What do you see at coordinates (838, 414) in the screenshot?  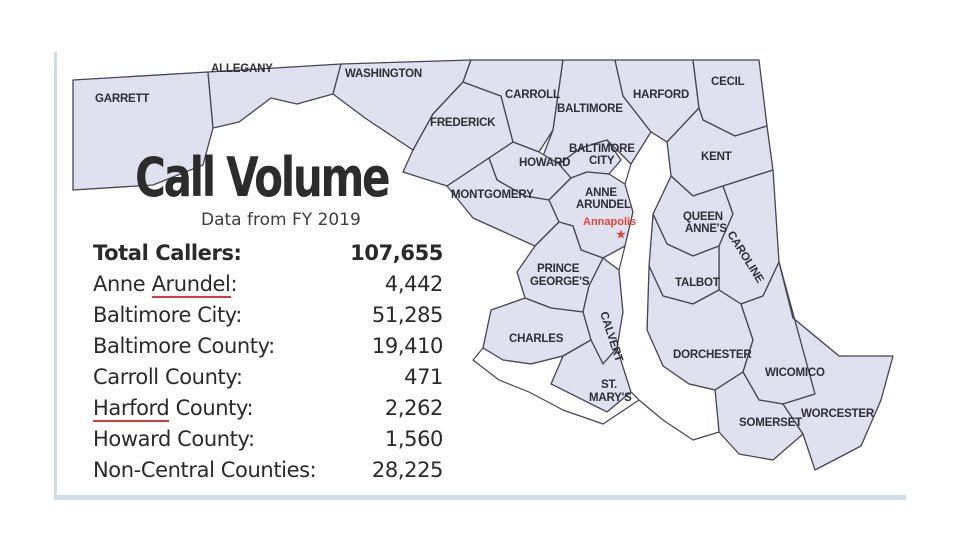 I see `label-worcester: WORCESTER` at bounding box center [838, 414].